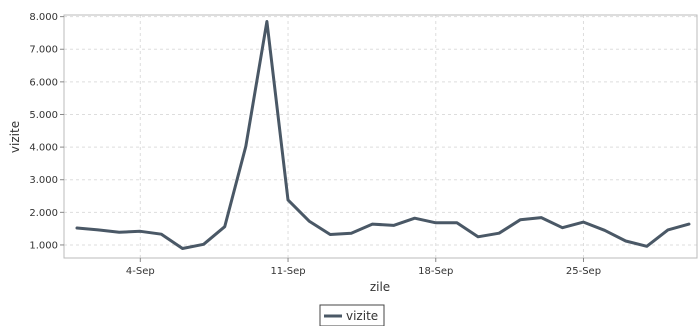 This screenshot has width=698, height=326. What do you see at coordinates (435, 271) in the screenshot?
I see `x-tick-label: 18-Sep` at bounding box center [435, 271].